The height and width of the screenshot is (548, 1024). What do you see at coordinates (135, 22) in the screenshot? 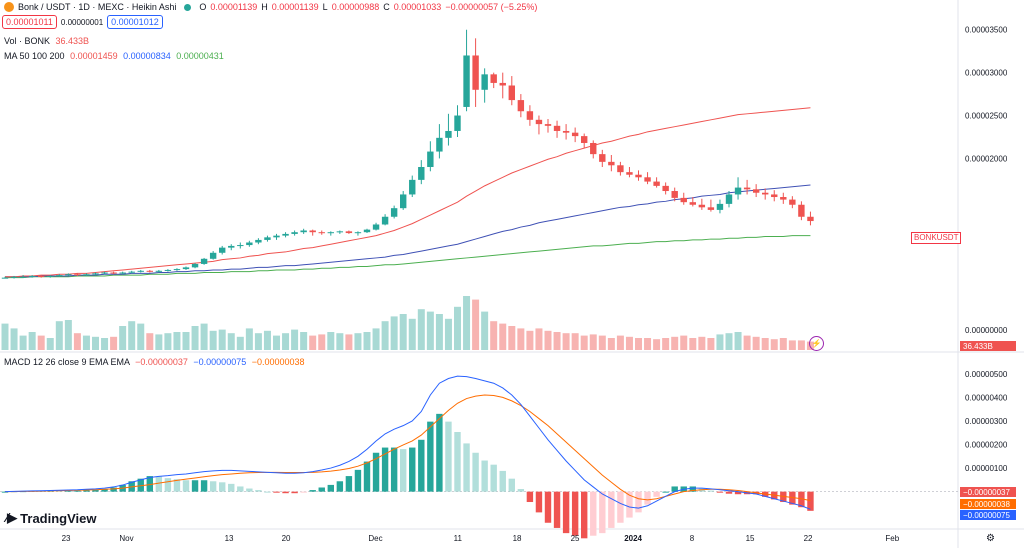
I see `buy-price-button: 0.00001012` at bounding box center [135, 22].